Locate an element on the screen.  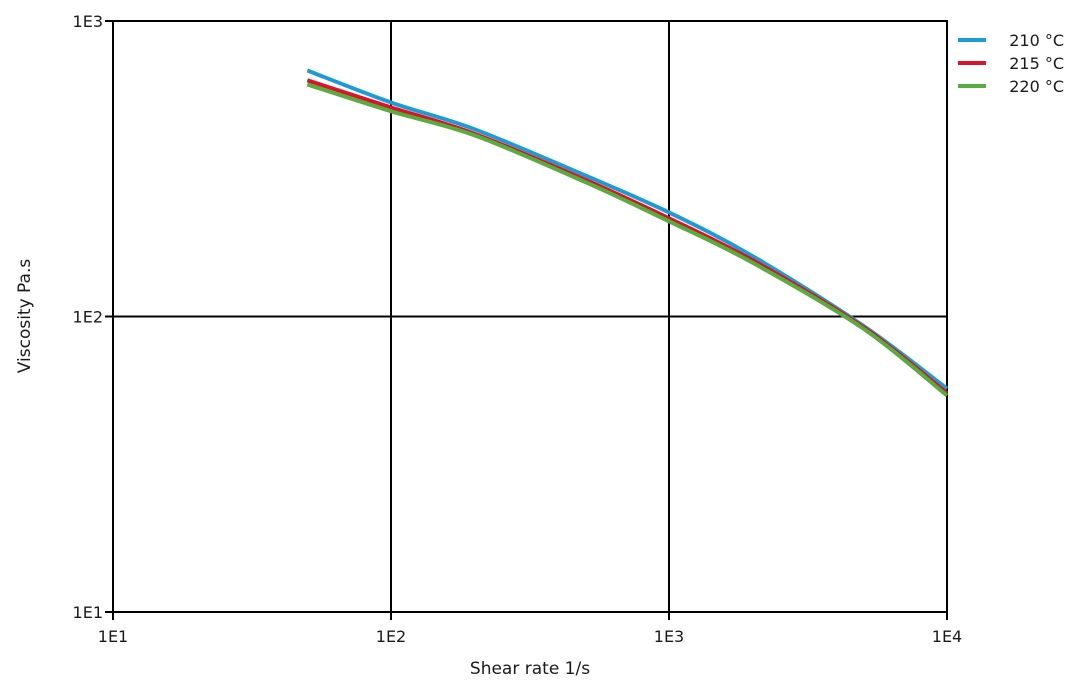
legend-label: 215 °C is located at coordinates (1036, 63).